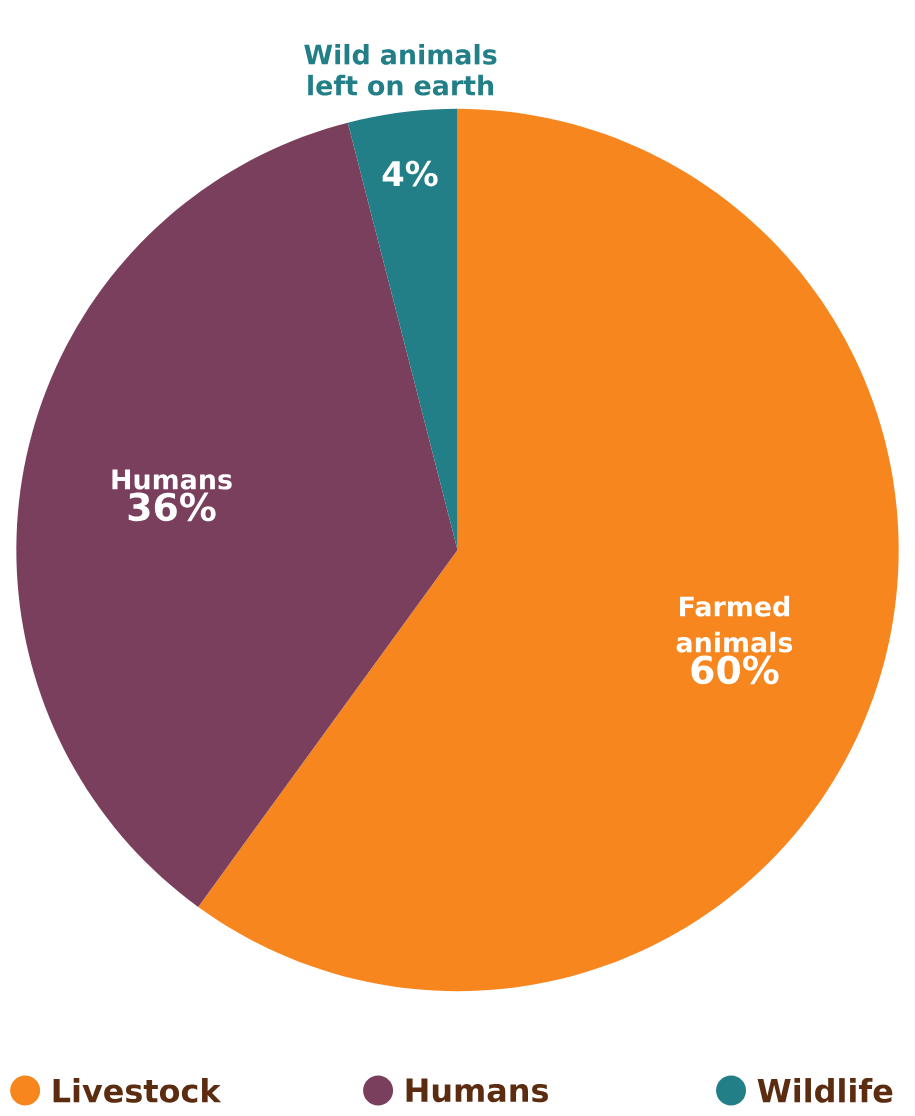 Image resolution: width=915 pixels, height=1116 pixels. Describe the element at coordinates (172, 479) in the screenshot. I see `text: Humans` at that location.